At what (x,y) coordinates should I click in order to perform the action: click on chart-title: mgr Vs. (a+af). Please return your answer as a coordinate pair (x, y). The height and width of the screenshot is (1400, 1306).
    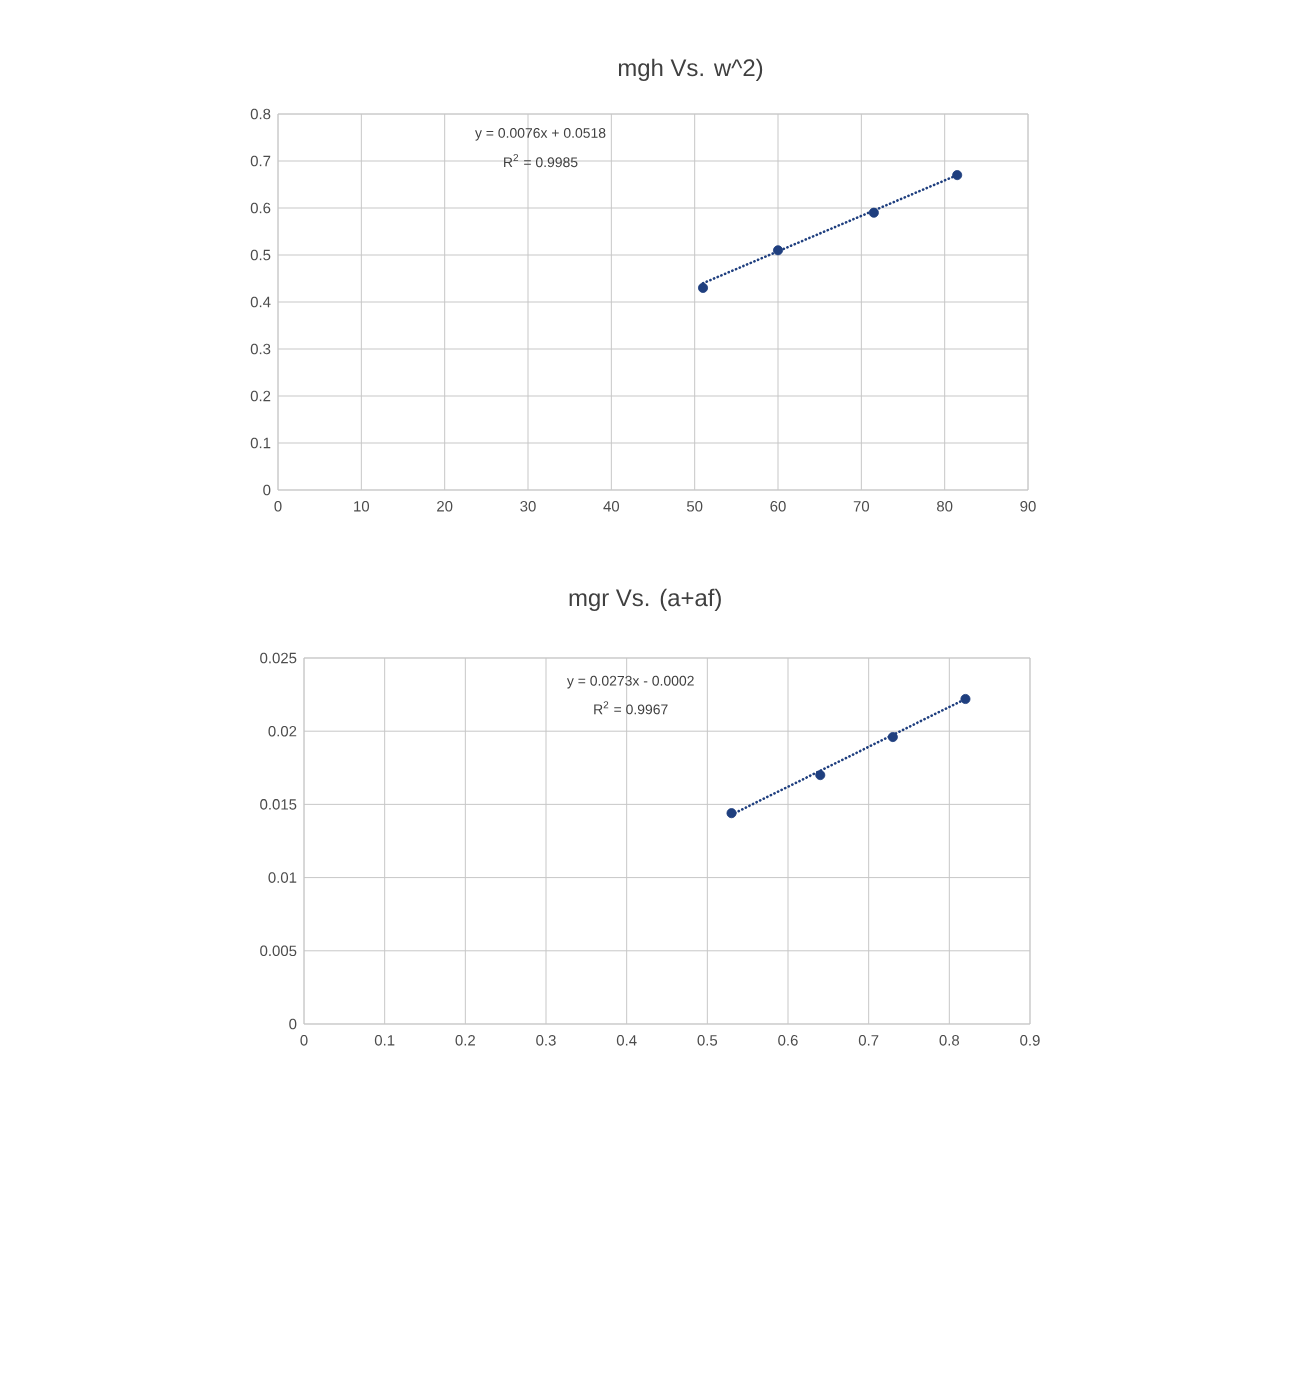
    Looking at the image, I should click on (645, 599).